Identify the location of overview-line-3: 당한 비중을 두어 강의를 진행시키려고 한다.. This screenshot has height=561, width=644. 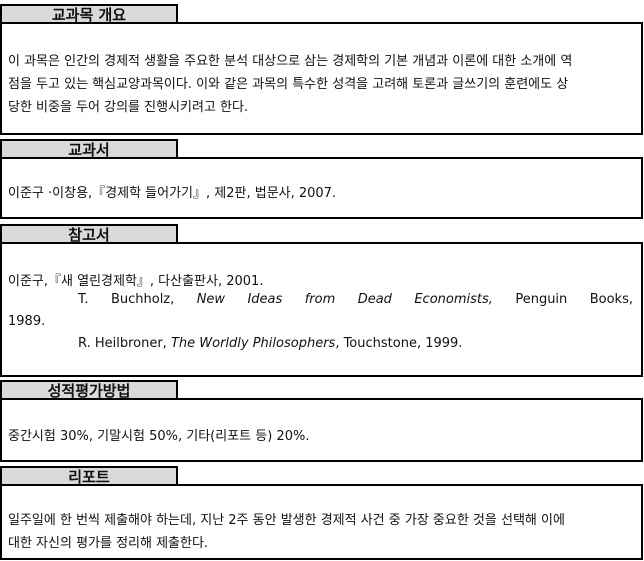
(128, 107).